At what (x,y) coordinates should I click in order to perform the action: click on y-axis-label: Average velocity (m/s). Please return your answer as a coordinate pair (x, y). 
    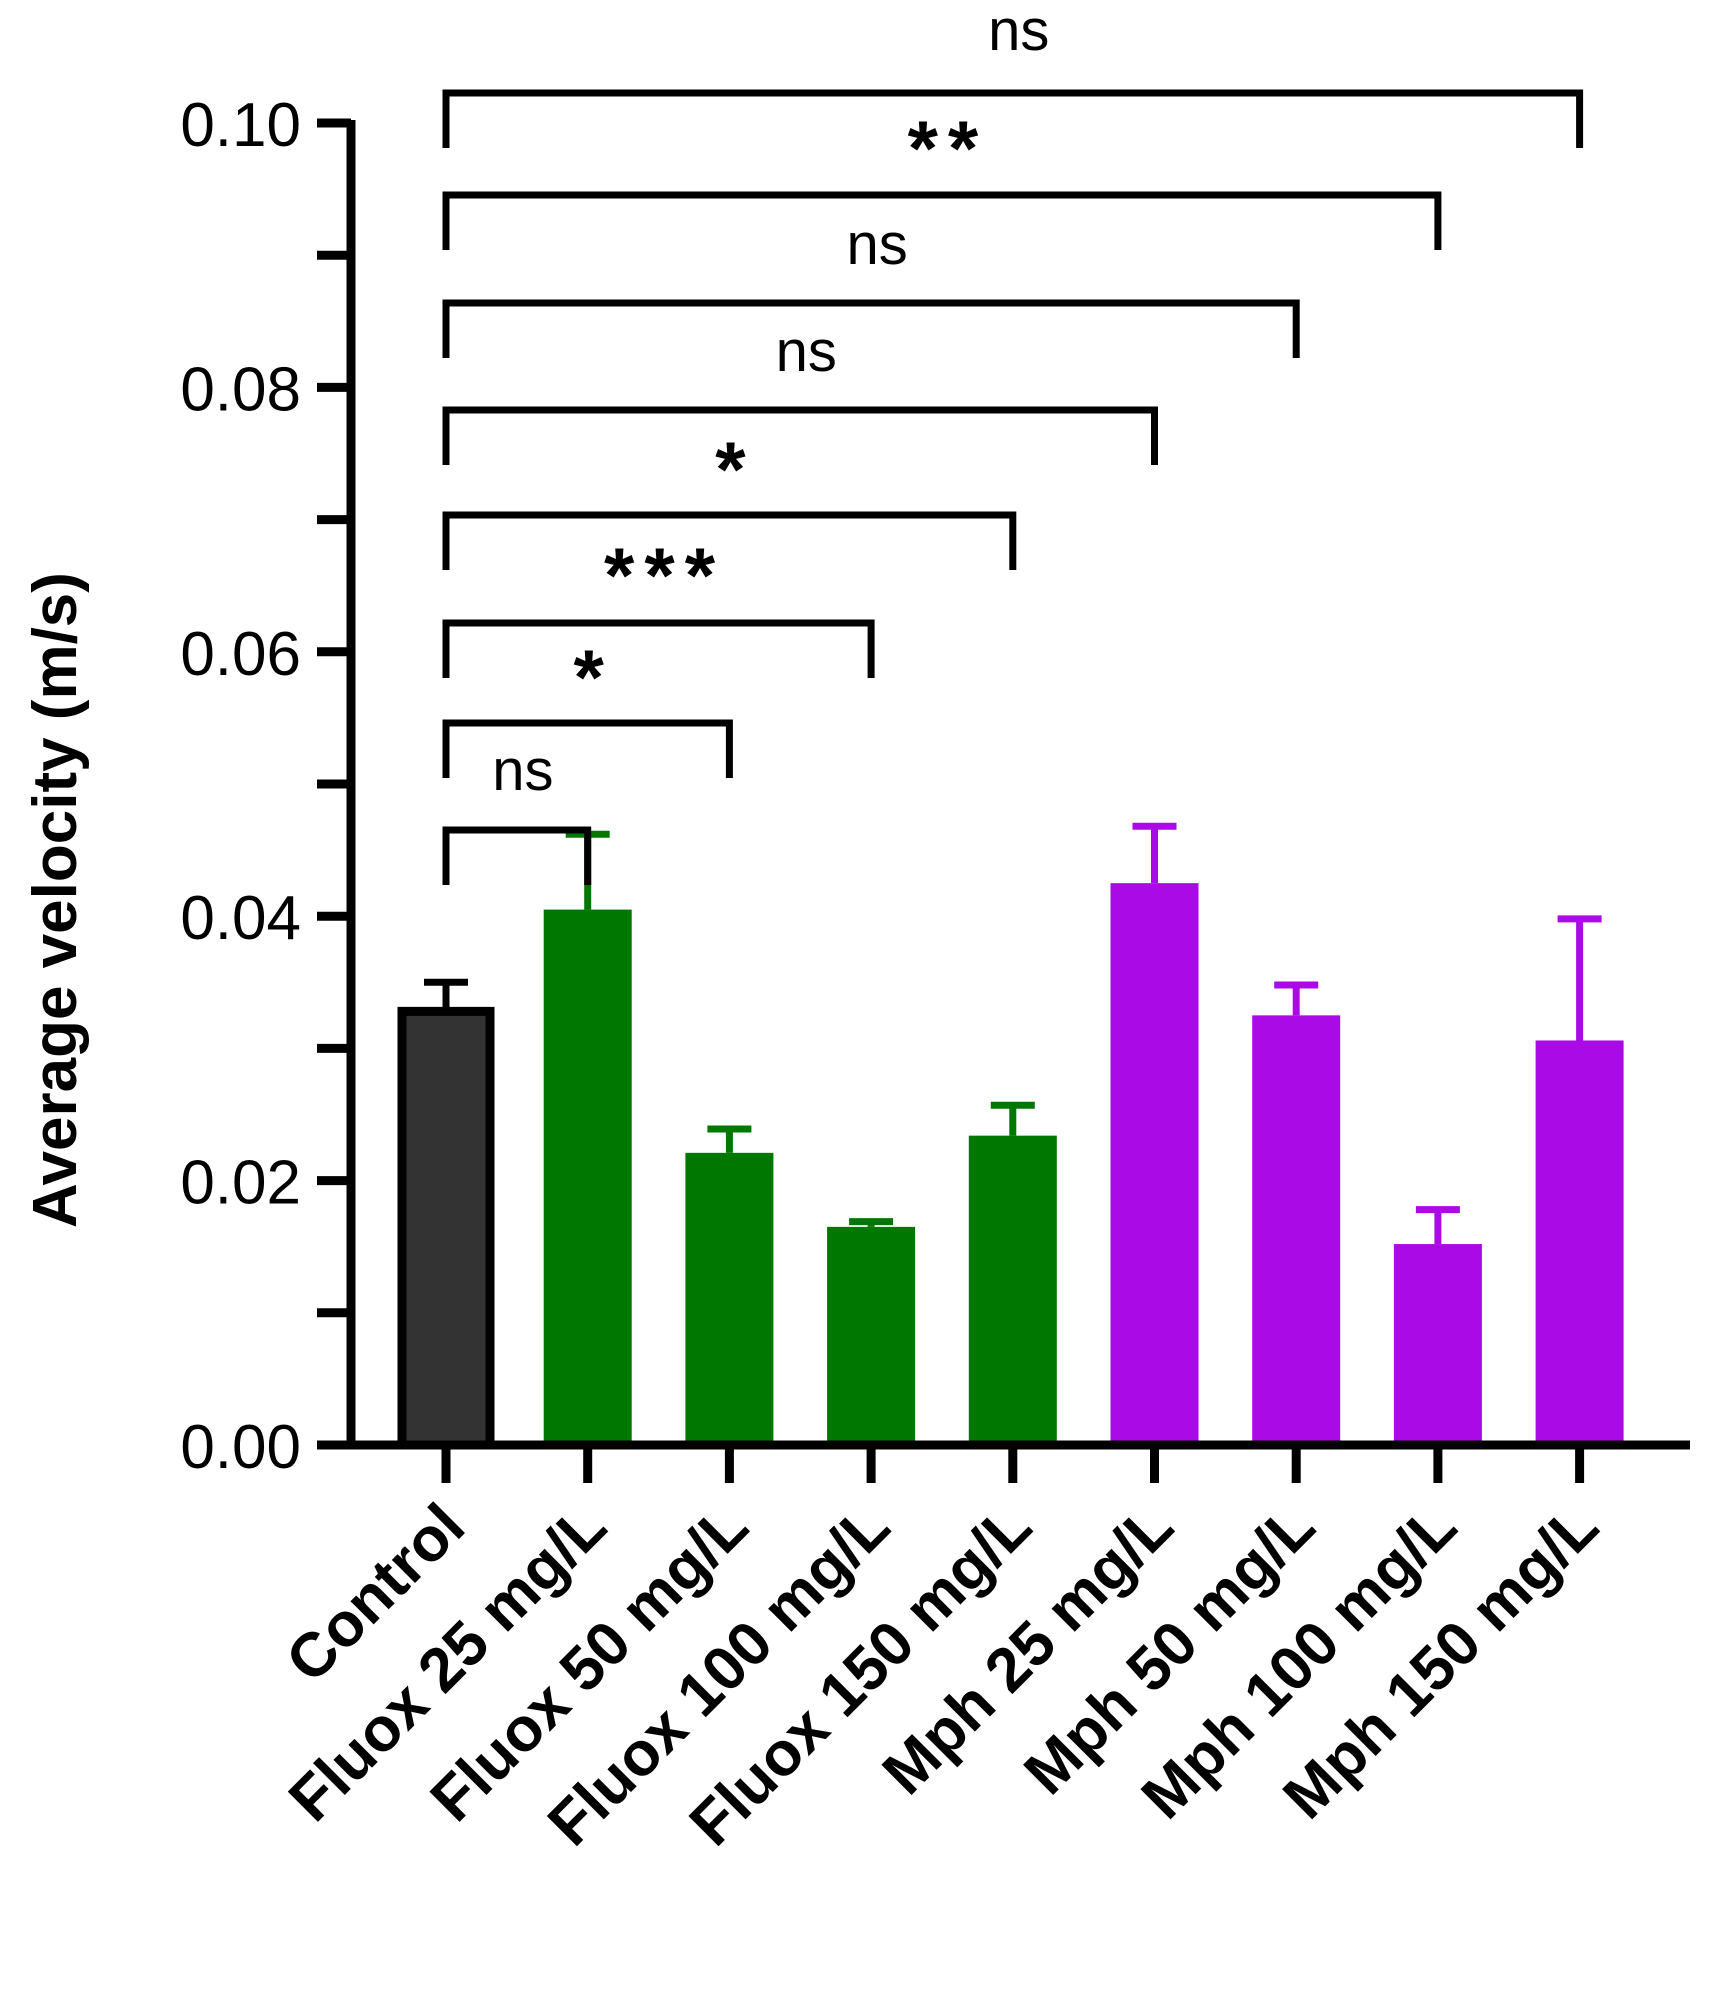
    Looking at the image, I should click on (55, 900).